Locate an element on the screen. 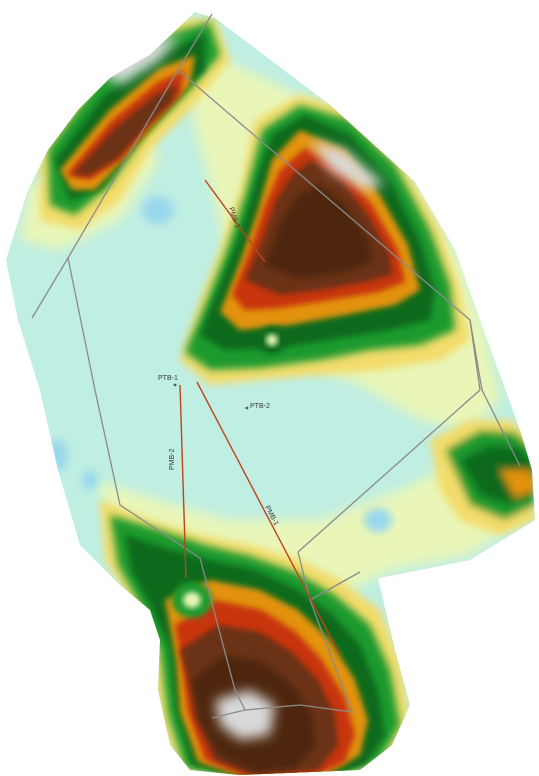 The image size is (539, 776). dark-brown-core-north is located at coordinates (318, 231).